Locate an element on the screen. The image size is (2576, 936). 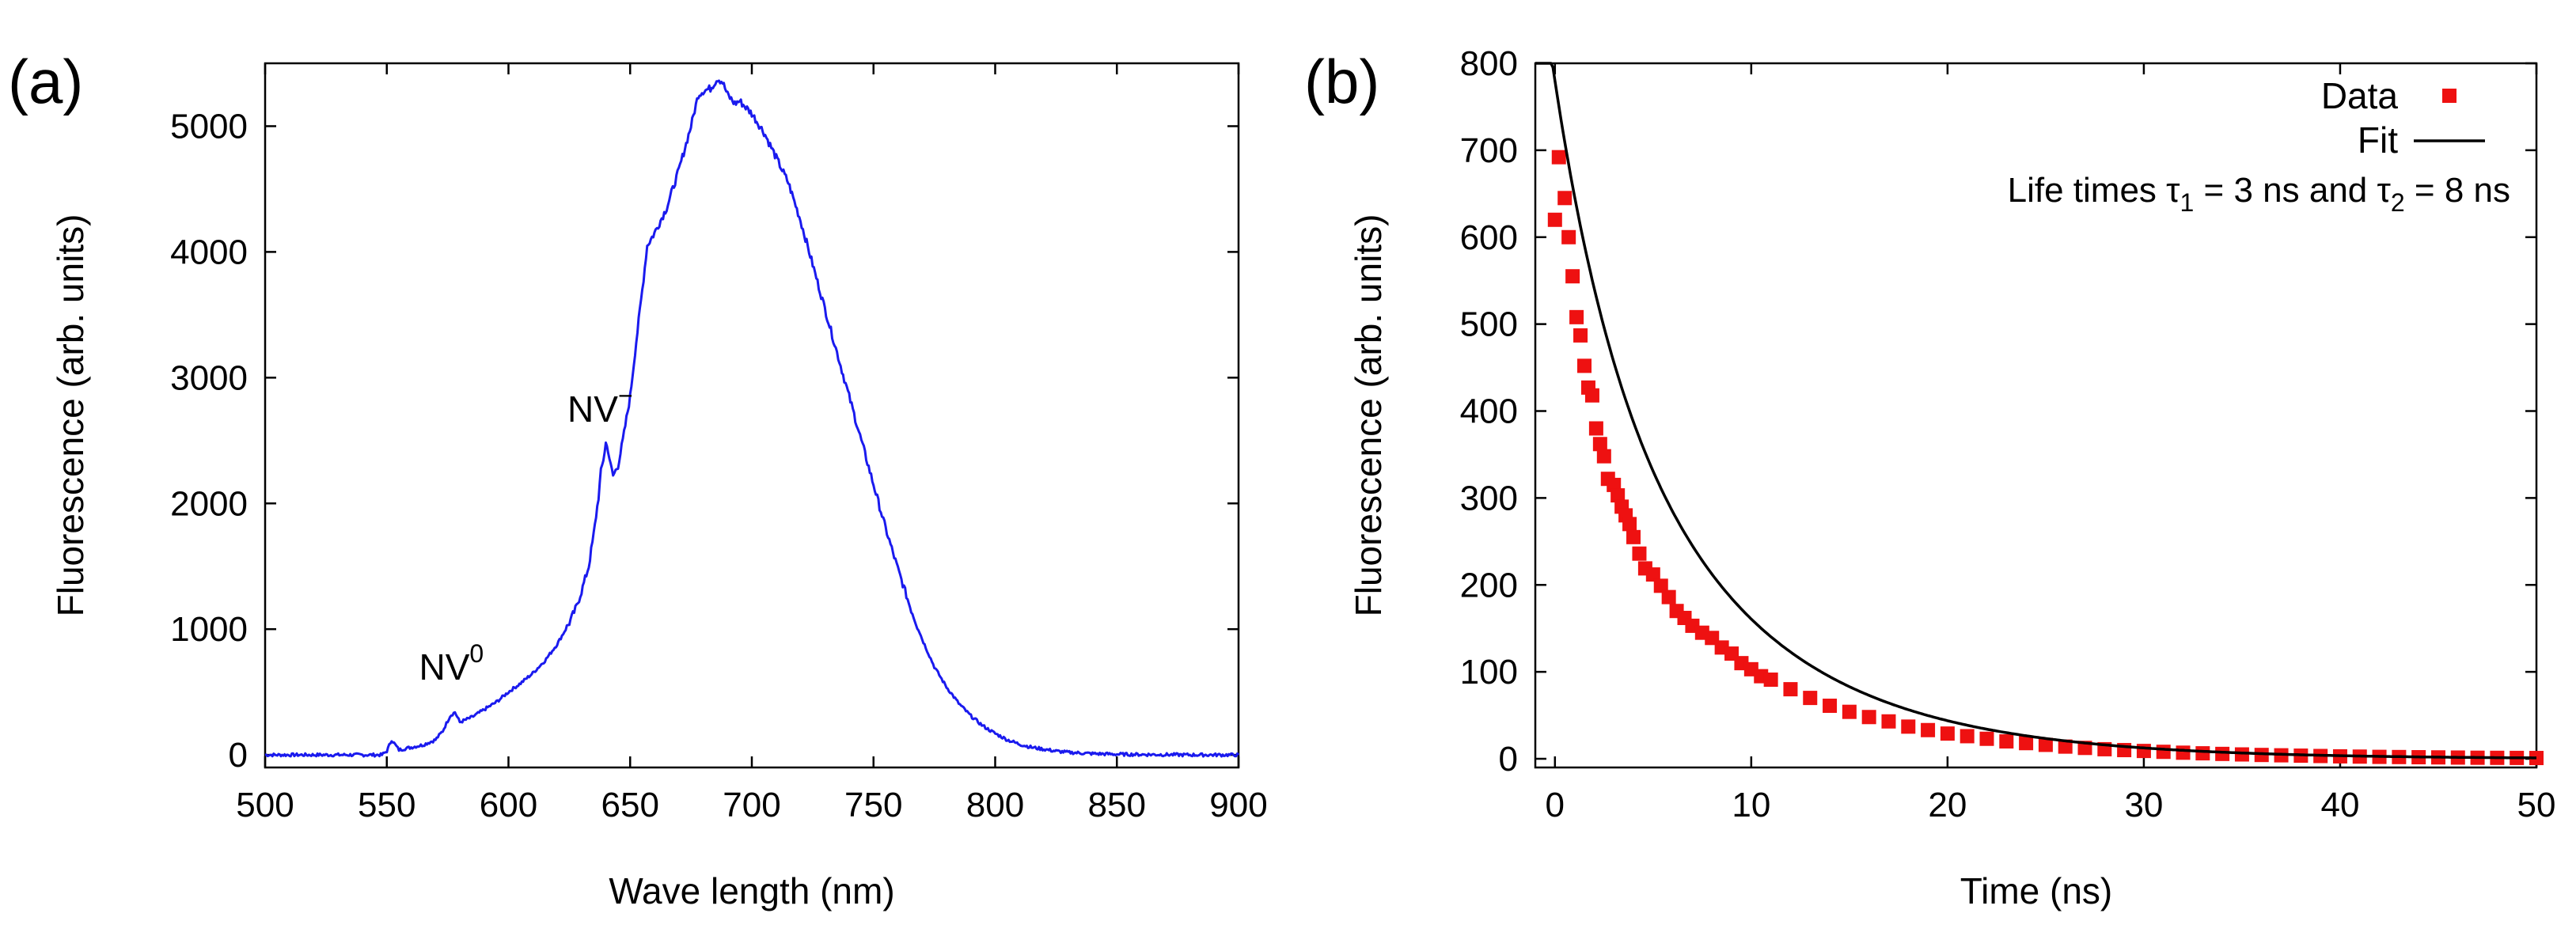
a-ytick-label-5: 5000 is located at coordinates (209, 126).